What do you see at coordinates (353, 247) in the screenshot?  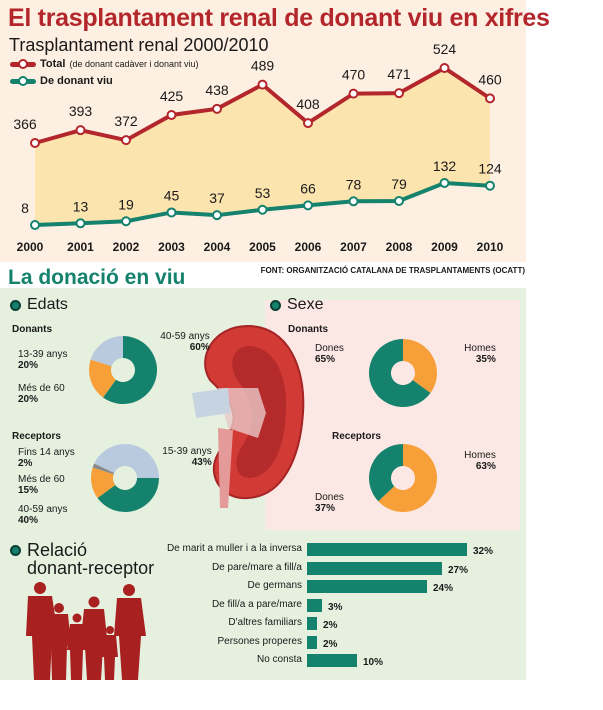 I see `x-tick-label: 2007` at bounding box center [353, 247].